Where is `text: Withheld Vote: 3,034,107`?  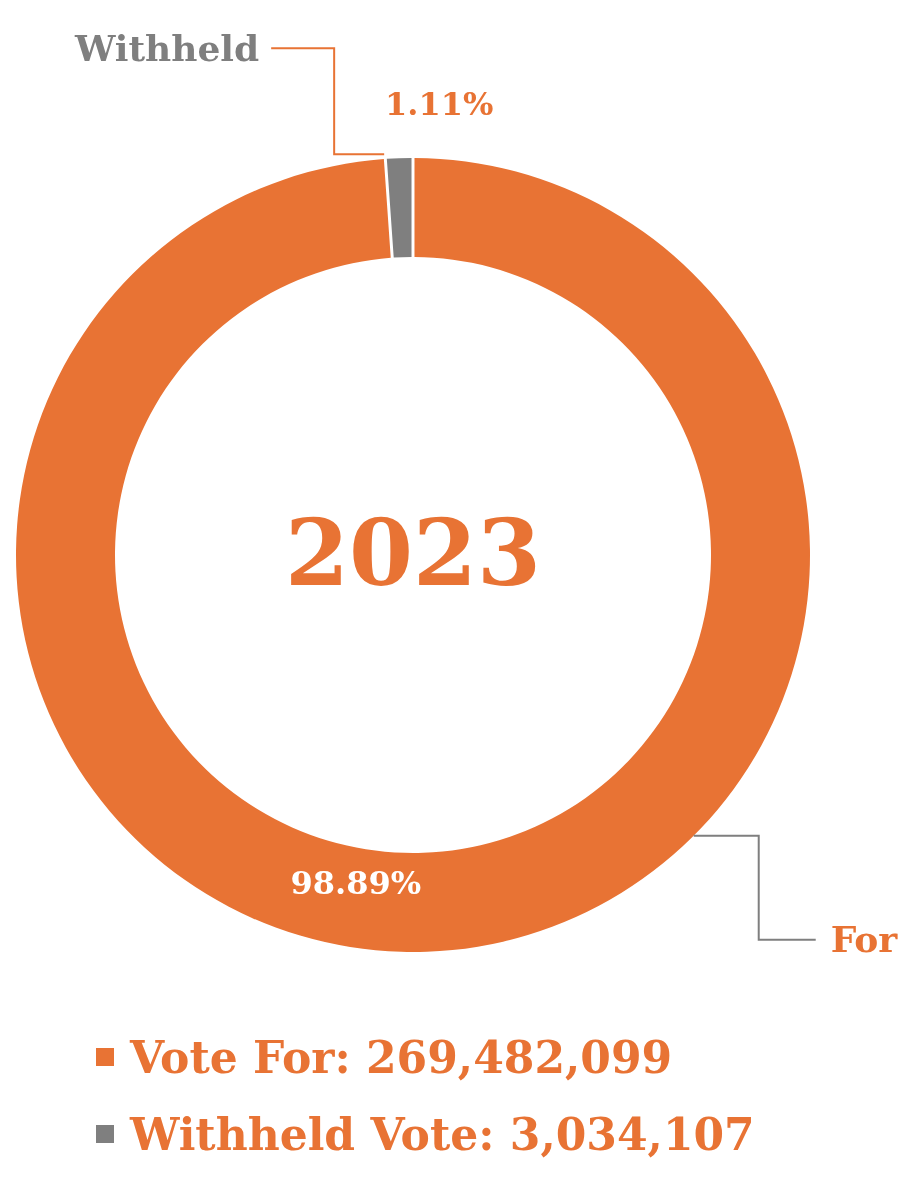
text: Withheld Vote: 3,034,107 is located at coordinates (442, 1135).